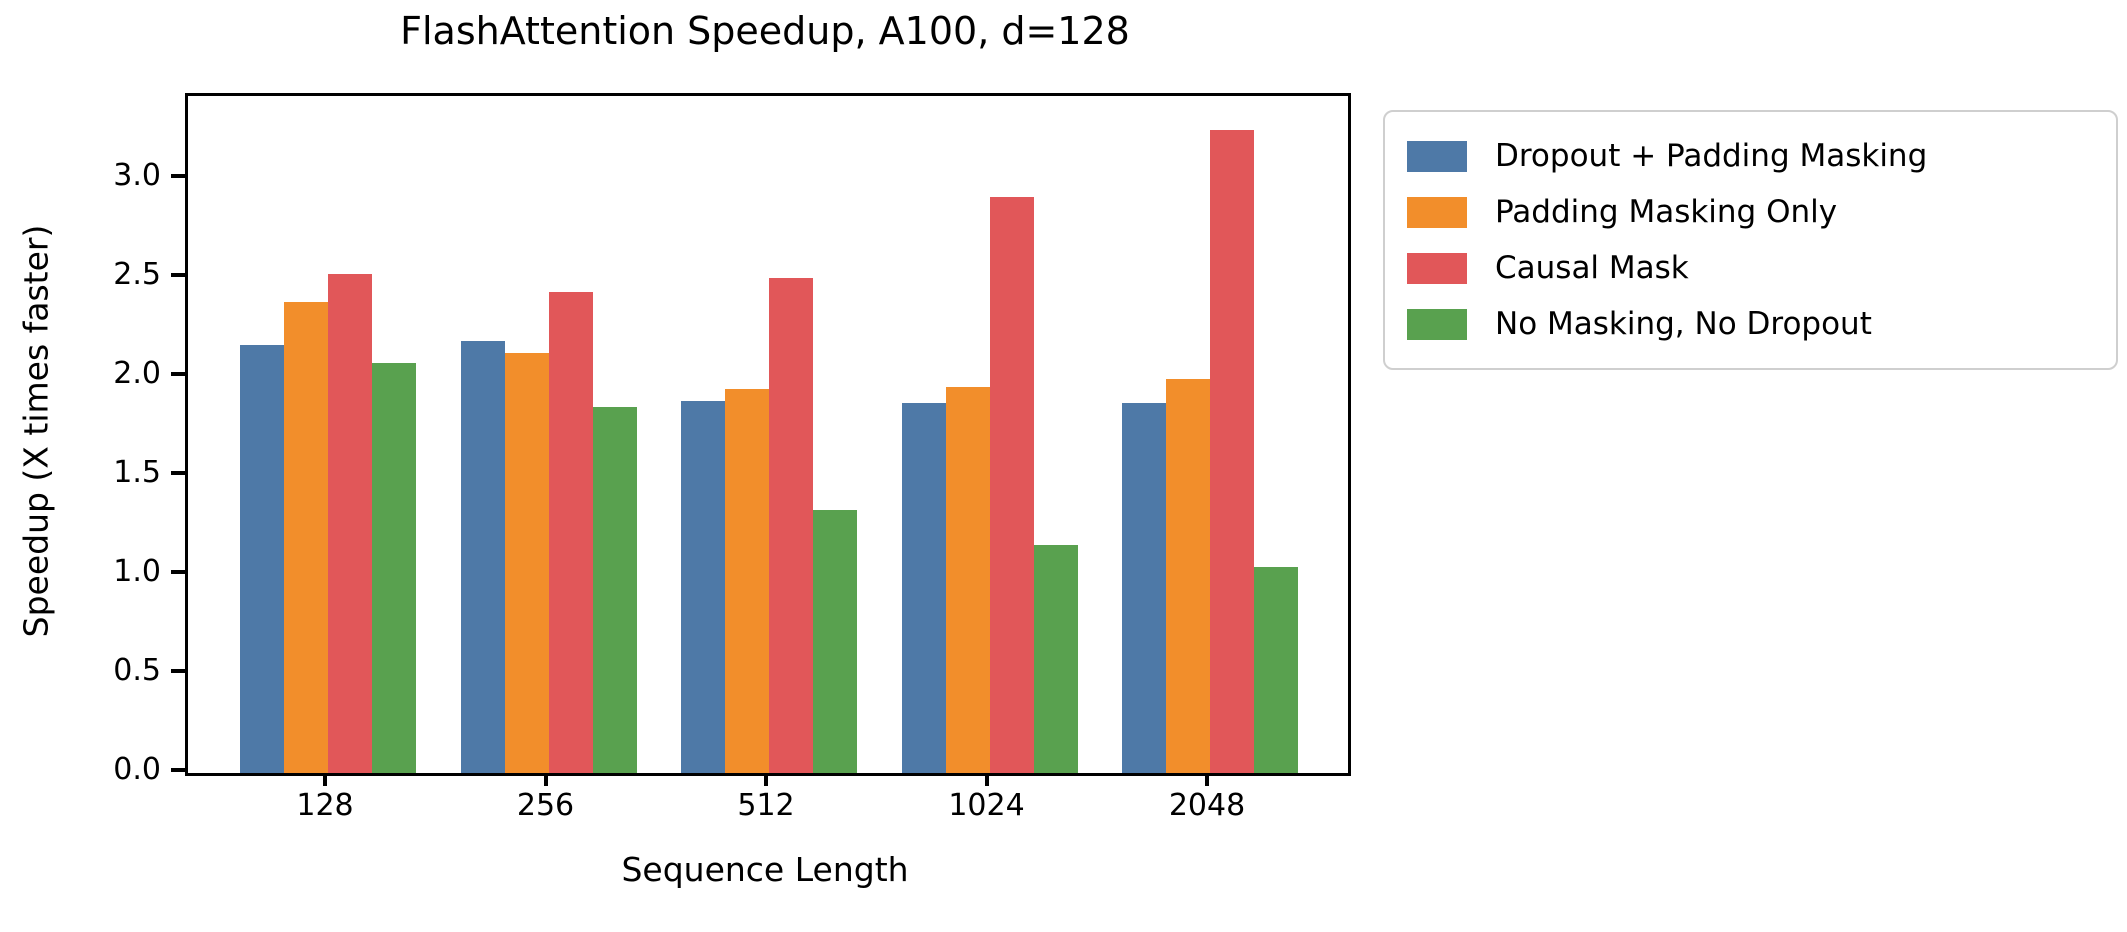 Image resolution: width=2127 pixels, height=932 pixels. I want to click on x-tick-label-128: 128, so click(325, 805).